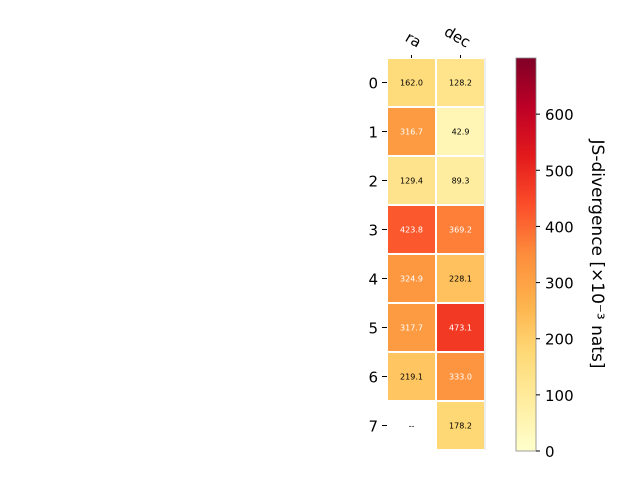  What do you see at coordinates (373, 427) in the screenshot?
I see `row-label-7: 7` at bounding box center [373, 427].